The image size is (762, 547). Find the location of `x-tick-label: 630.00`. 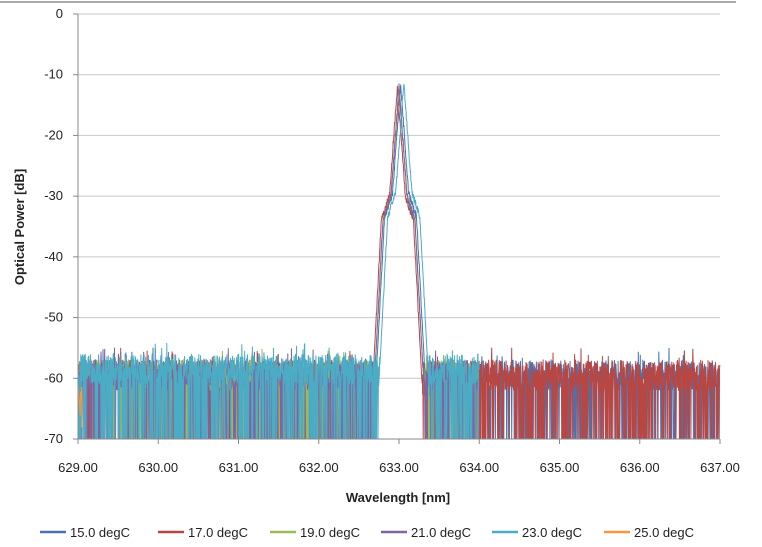

x-tick-label: 630.00 is located at coordinates (158, 467).